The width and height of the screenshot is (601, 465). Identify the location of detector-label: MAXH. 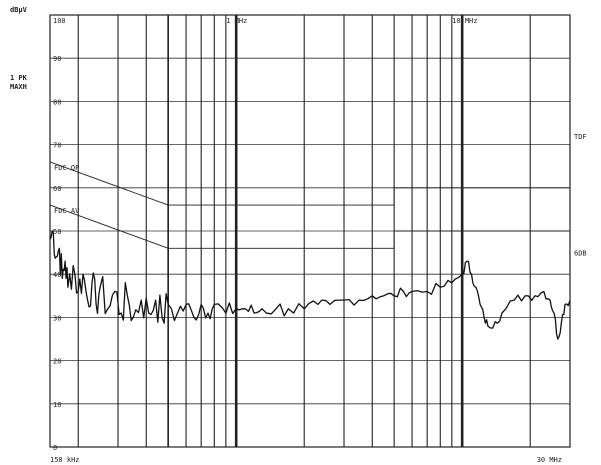
(18, 87).